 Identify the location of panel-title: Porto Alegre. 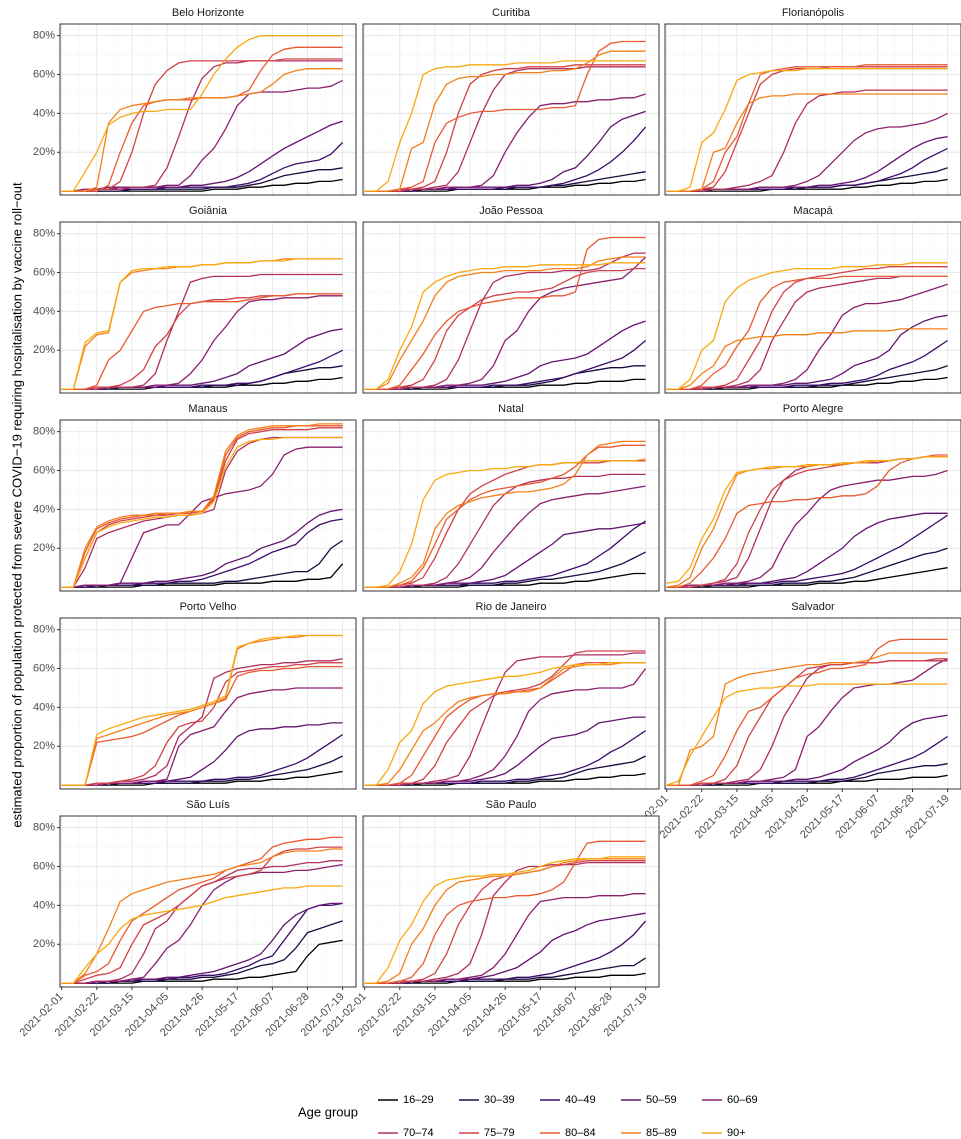
(813, 409).